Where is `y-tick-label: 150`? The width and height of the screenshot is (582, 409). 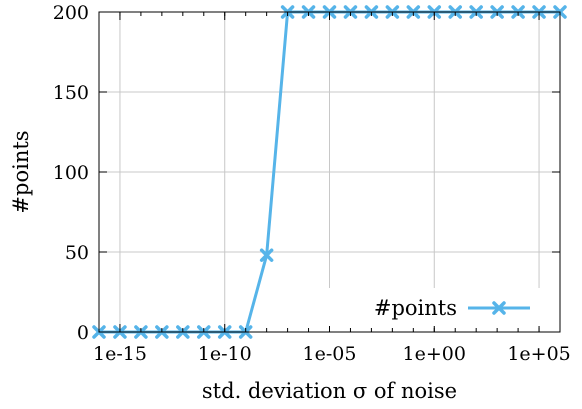
y-tick-label: 150 is located at coordinates (71, 93).